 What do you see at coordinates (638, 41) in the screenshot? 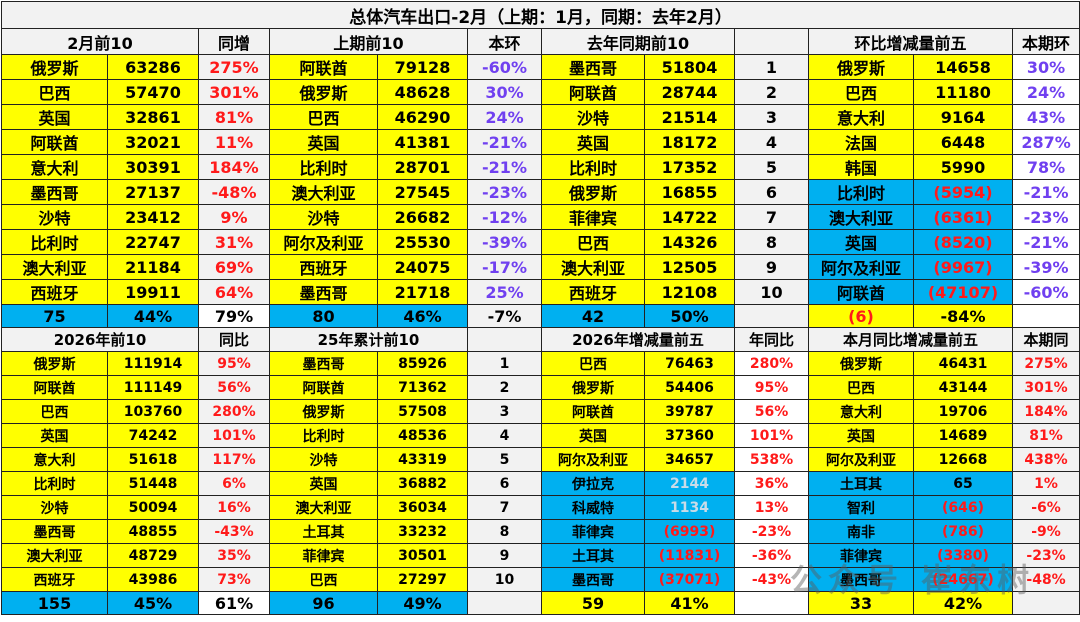
I see `header-last-year-top10: 去年同期前10` at bounding box center [638, 41].